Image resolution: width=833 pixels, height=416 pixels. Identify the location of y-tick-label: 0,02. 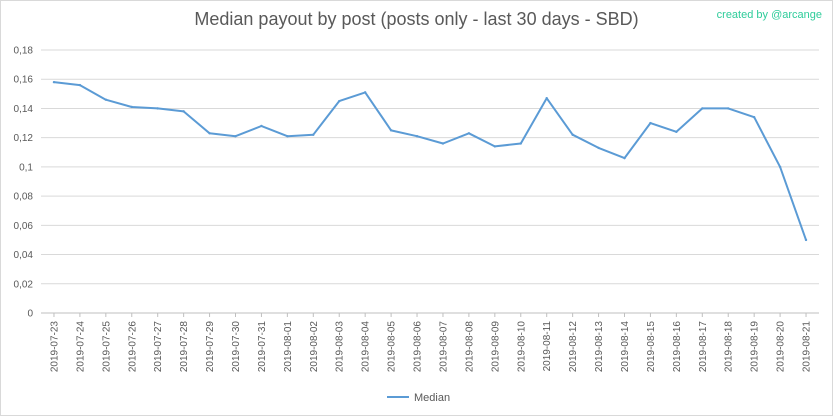
(24, 284).